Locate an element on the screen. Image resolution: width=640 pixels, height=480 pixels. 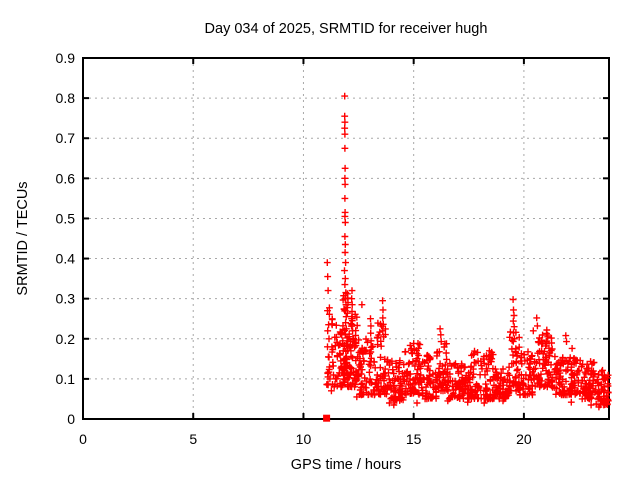
x-tick-label: 0 is located at coordinates (83, 439).